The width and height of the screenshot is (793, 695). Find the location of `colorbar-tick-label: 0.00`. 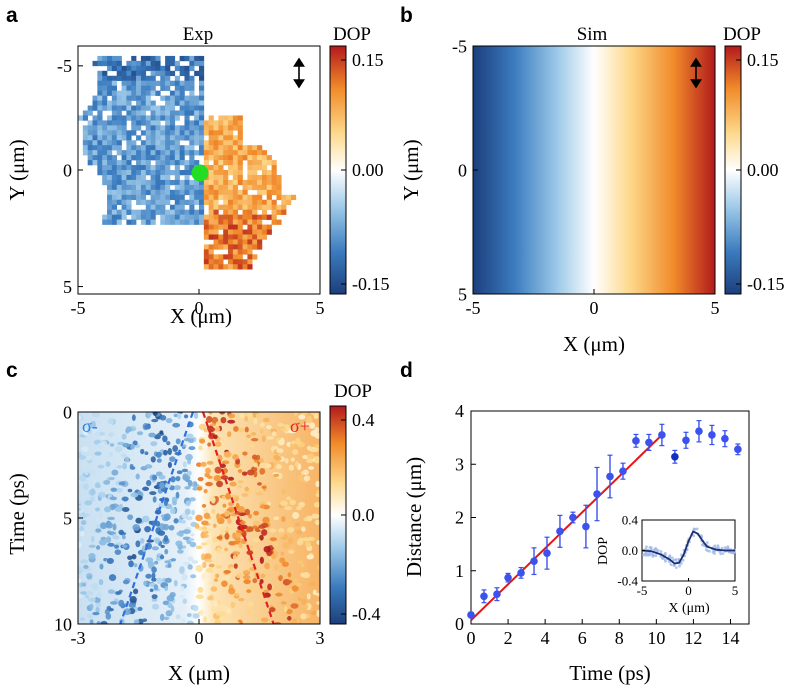

colorbar-tick-label: 0.00 is located at coordinates (763, 170).